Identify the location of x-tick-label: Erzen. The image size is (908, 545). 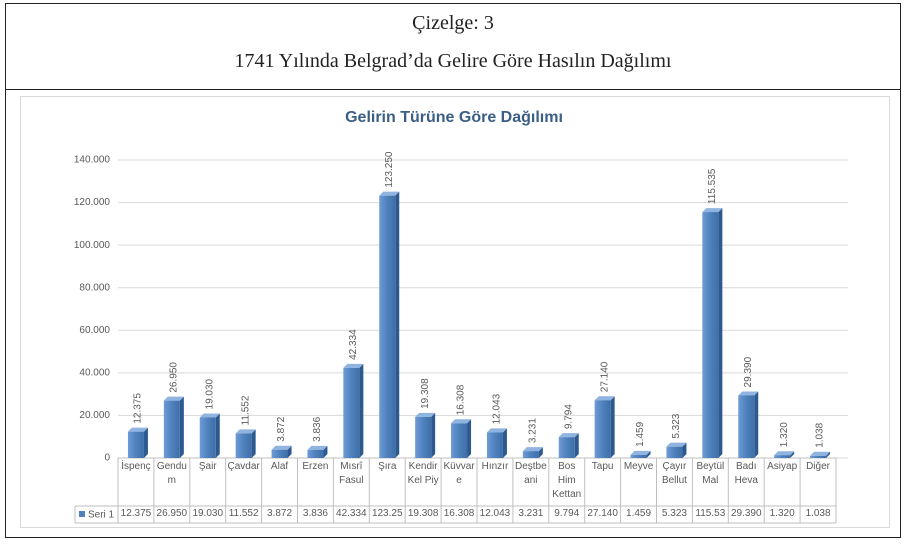
(315, 466).